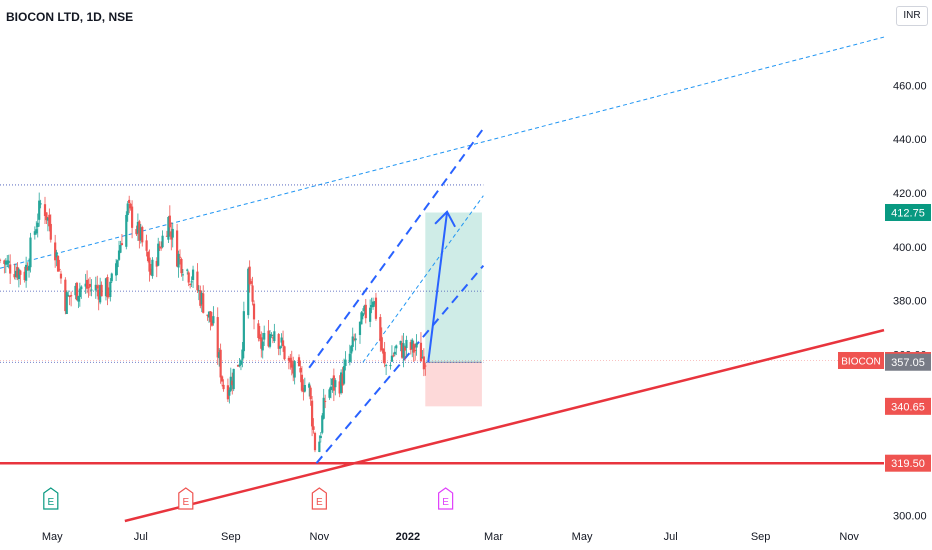  I want to click on arrow-shaft, so click(438, 287).